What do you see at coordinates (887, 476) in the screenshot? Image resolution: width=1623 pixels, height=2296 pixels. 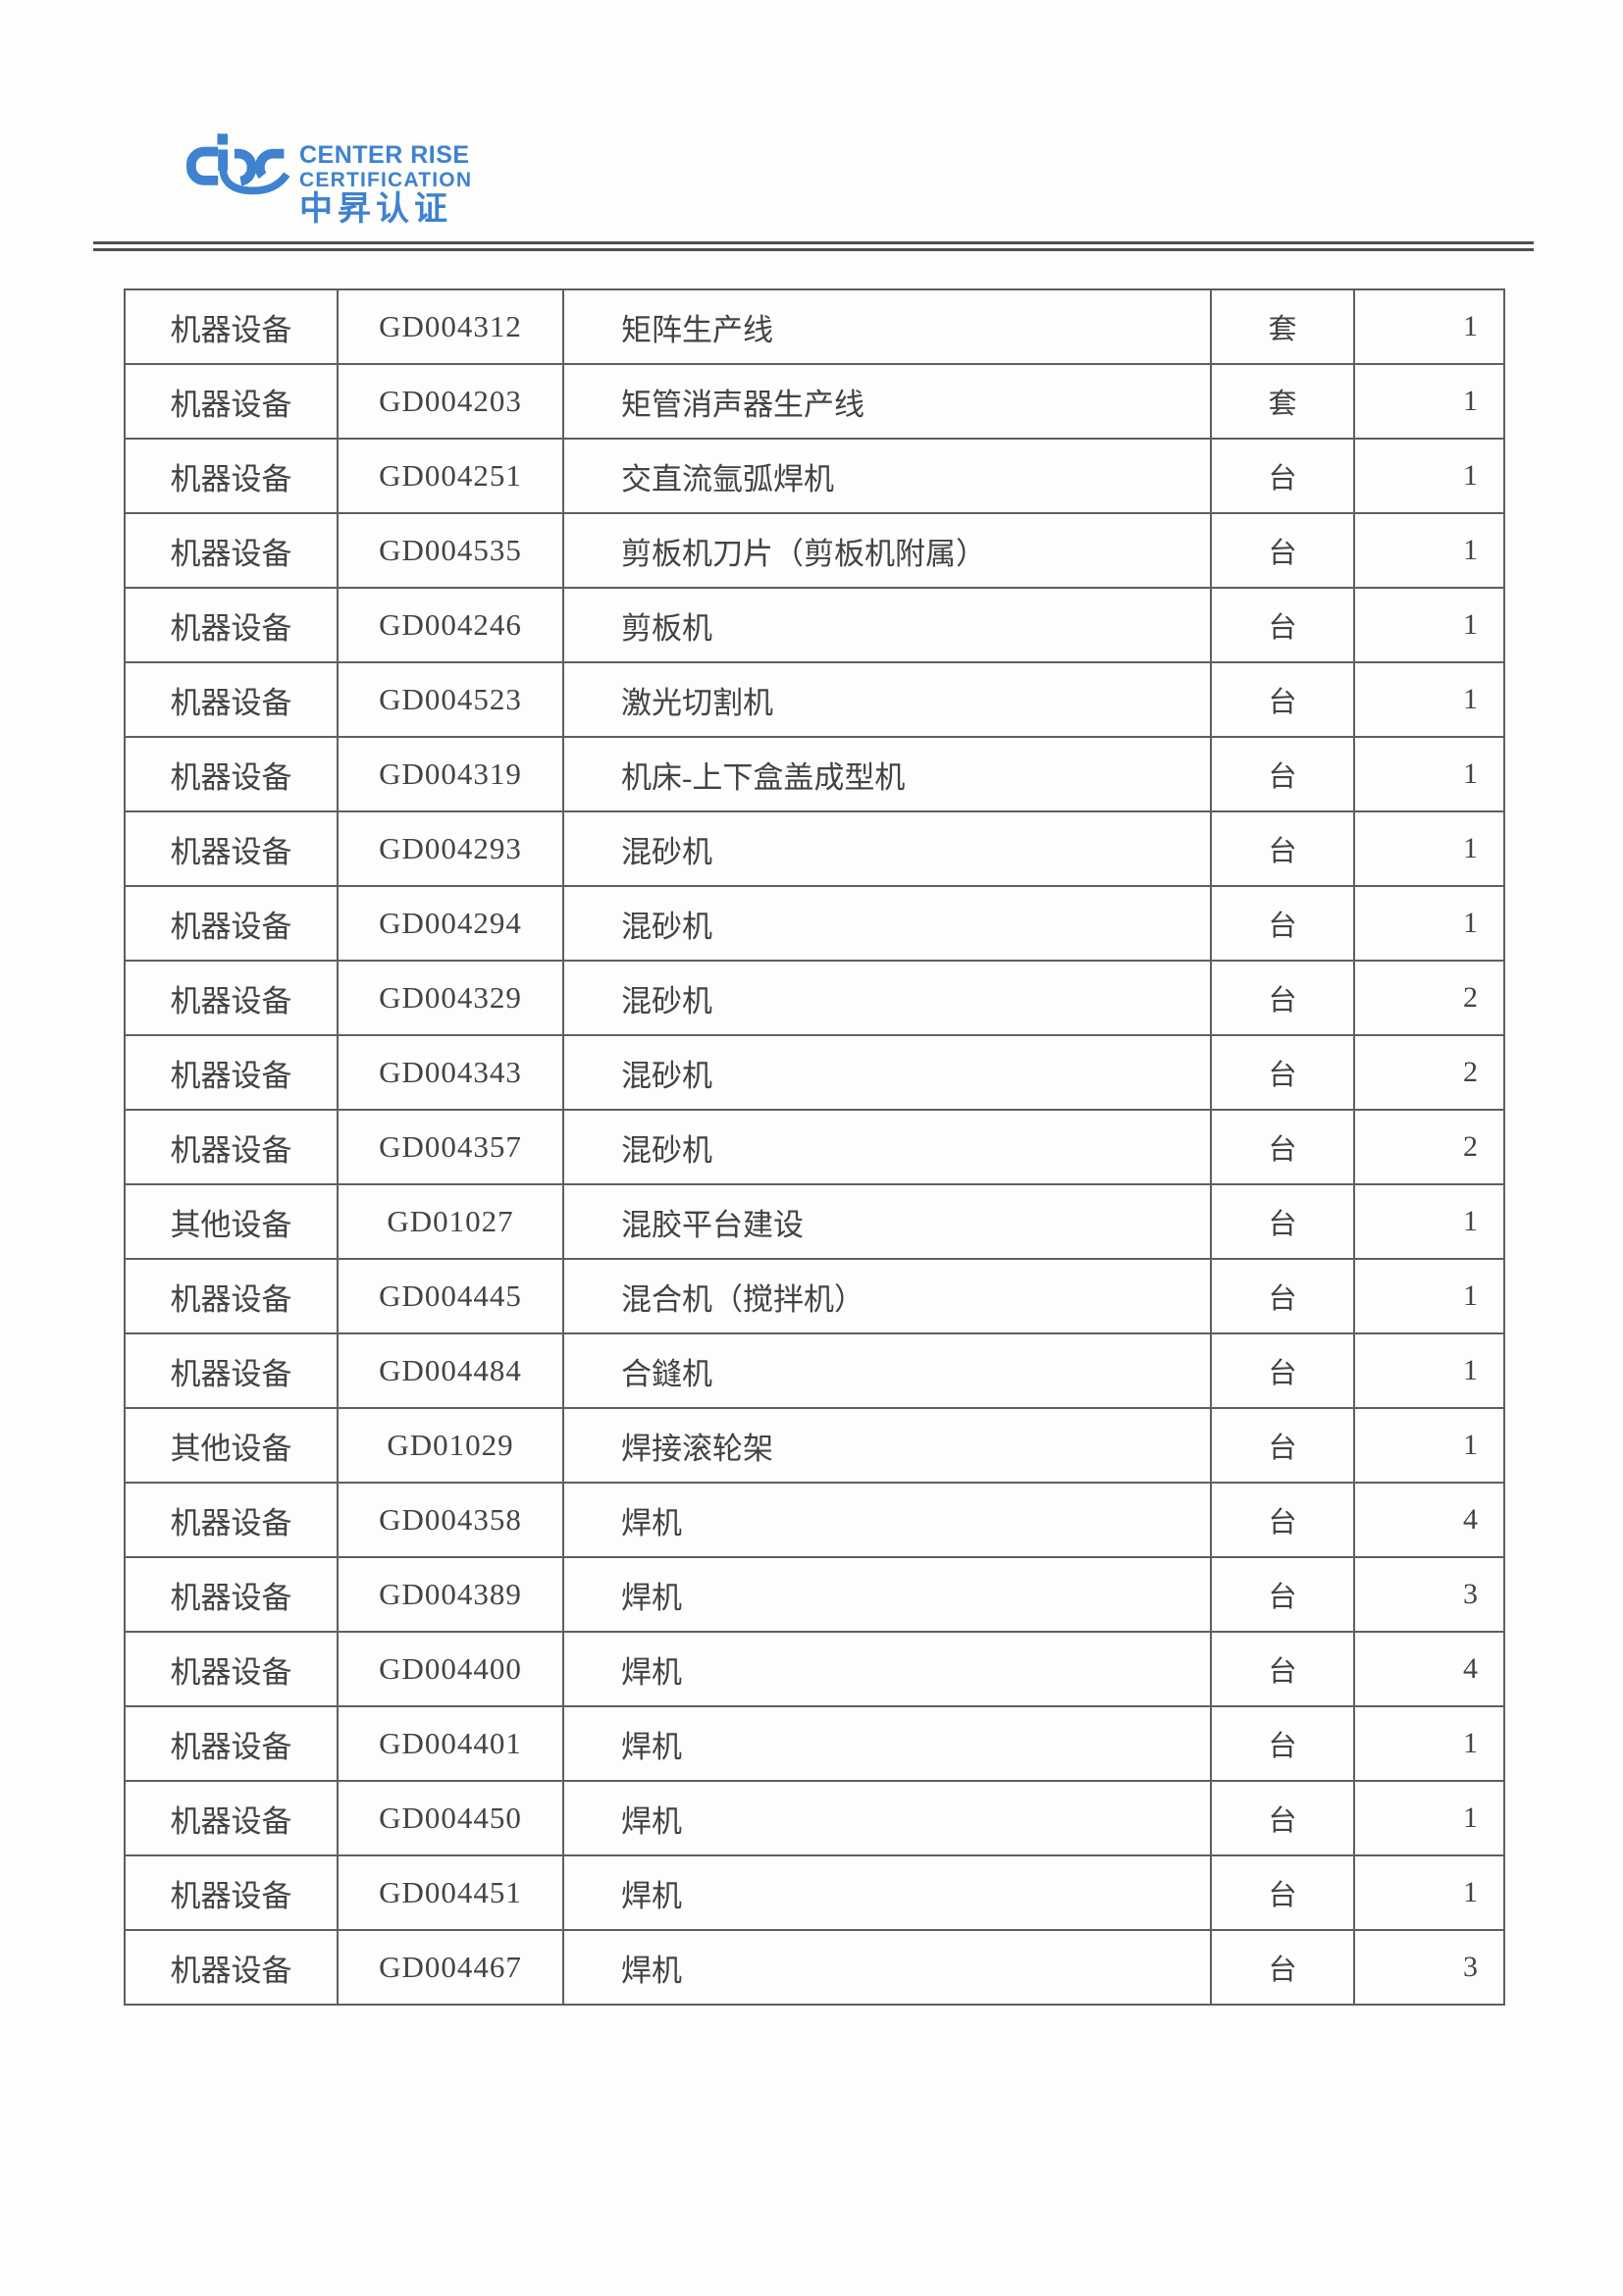 I see `equipment-name-cell: 交直流氩弧焊机` at bounding box center [887, 476].